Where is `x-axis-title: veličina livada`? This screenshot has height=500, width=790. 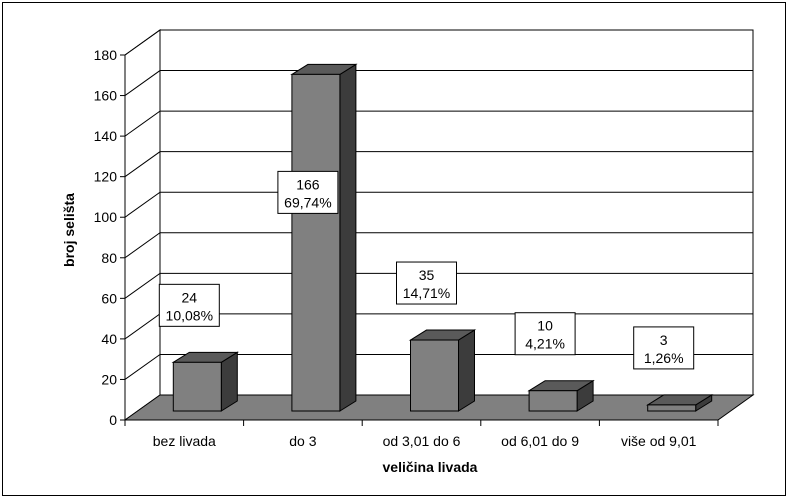
x-axis-title: veličina livada is located at coordinates (430, 467).